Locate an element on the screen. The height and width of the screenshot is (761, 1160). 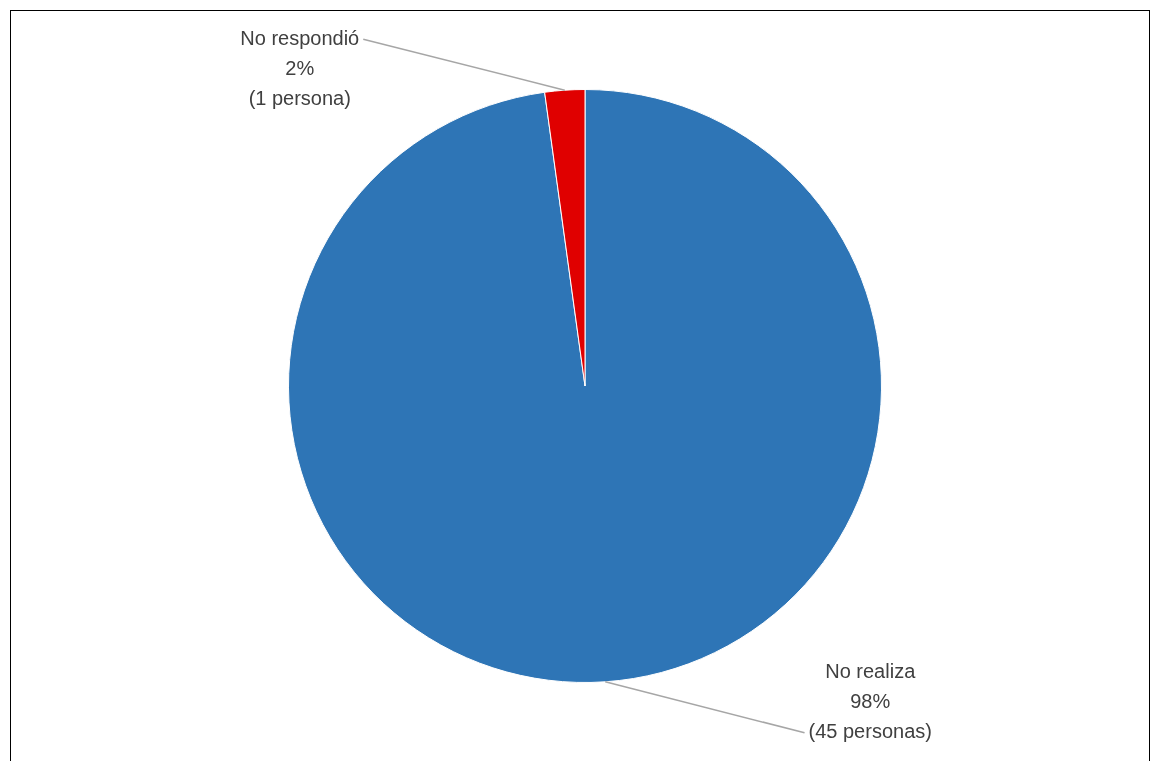
data-label: 2% (1 persona) is located at coordinates (299, 82).